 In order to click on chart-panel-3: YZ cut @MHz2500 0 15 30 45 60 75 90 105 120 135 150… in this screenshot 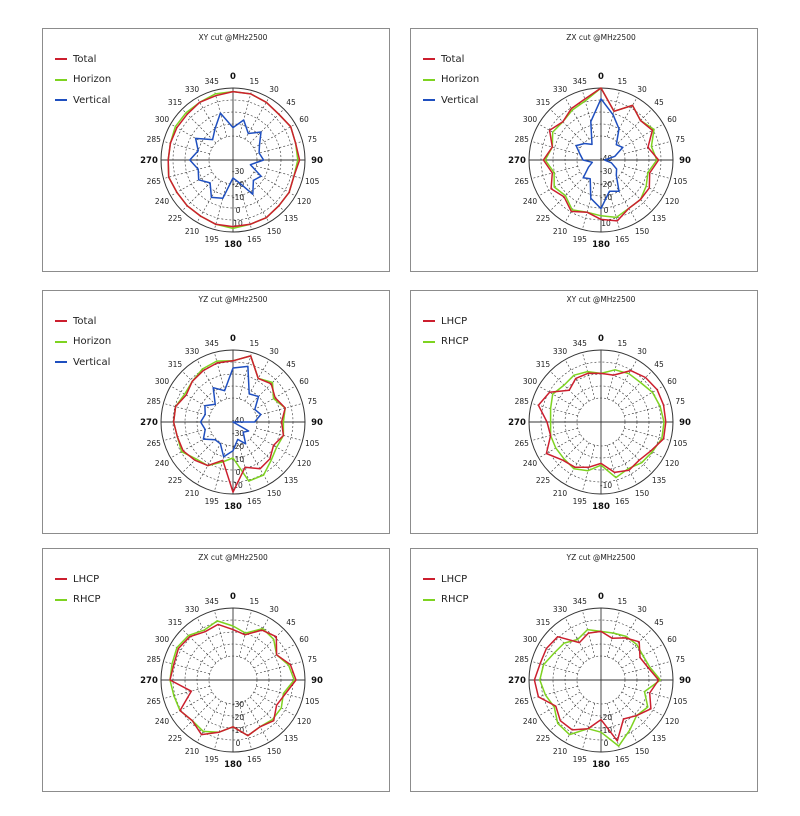, I will do `click(216, 412)`.